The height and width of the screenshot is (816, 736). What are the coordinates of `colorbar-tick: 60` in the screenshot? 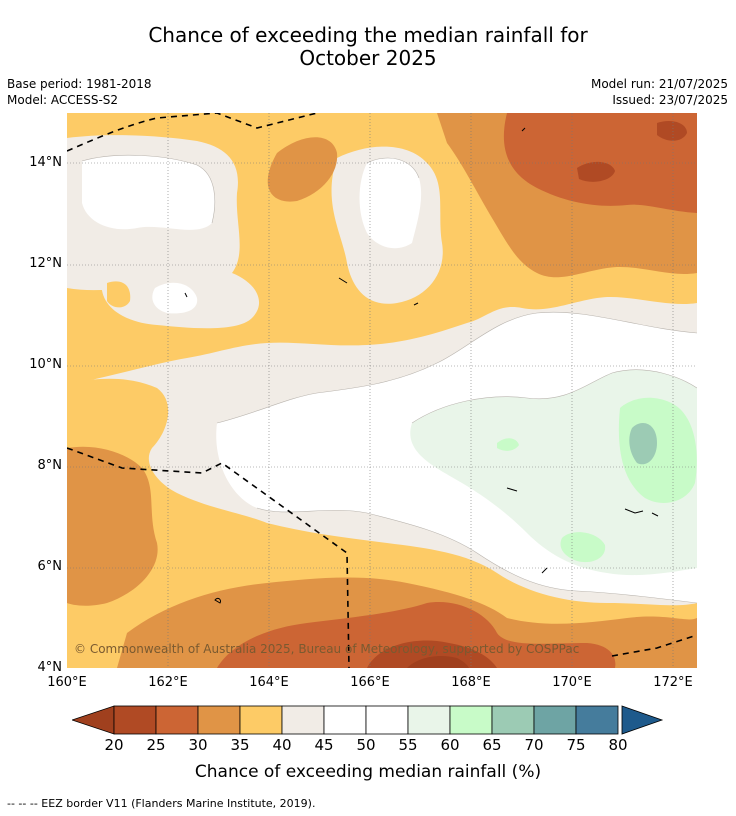 It's located at (450, 745).